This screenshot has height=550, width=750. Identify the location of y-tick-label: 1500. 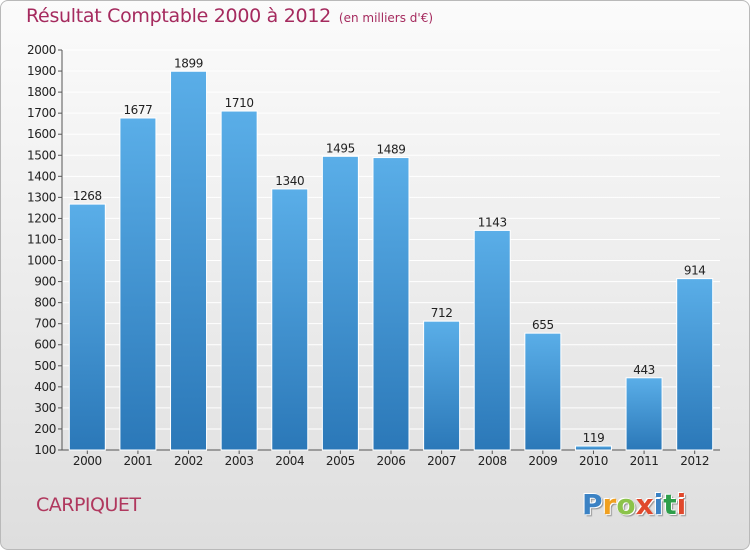
(41, 155).